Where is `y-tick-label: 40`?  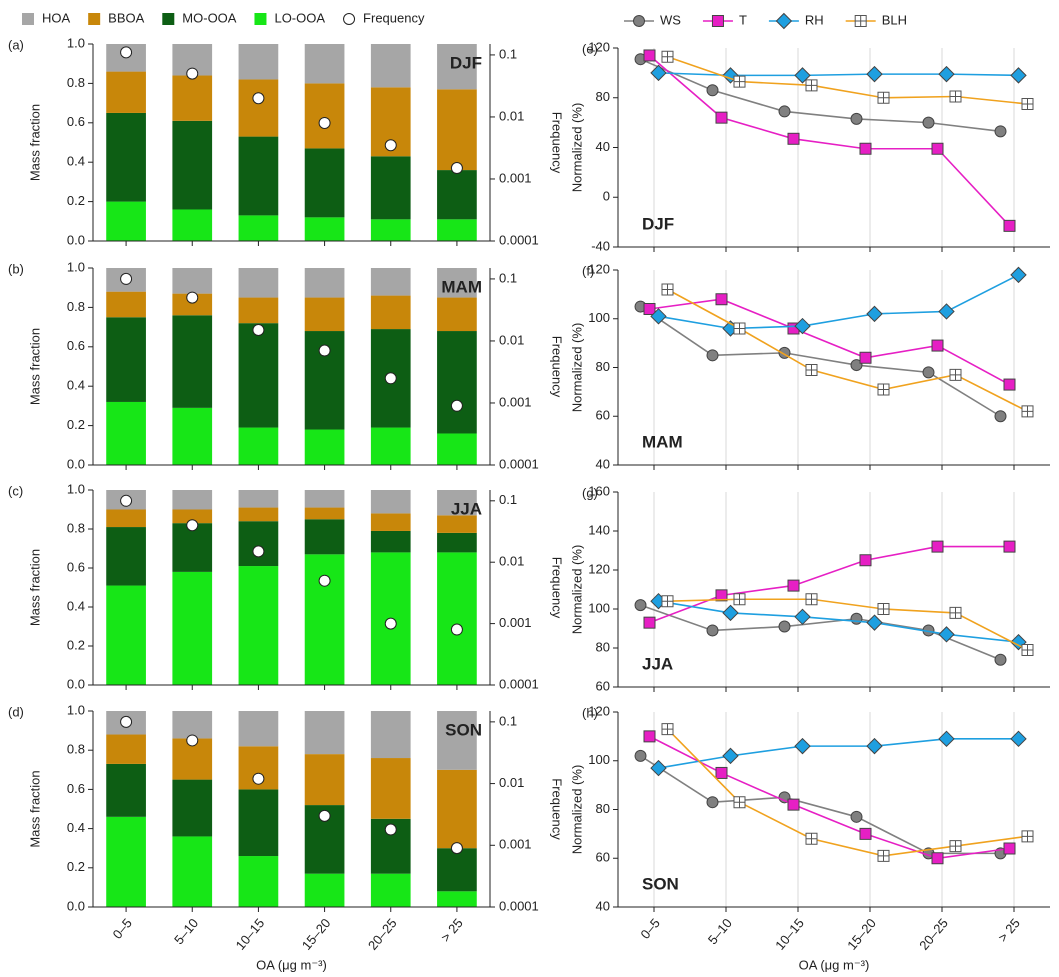
y-tick-label: 40 is located at coordinates (603, 463).